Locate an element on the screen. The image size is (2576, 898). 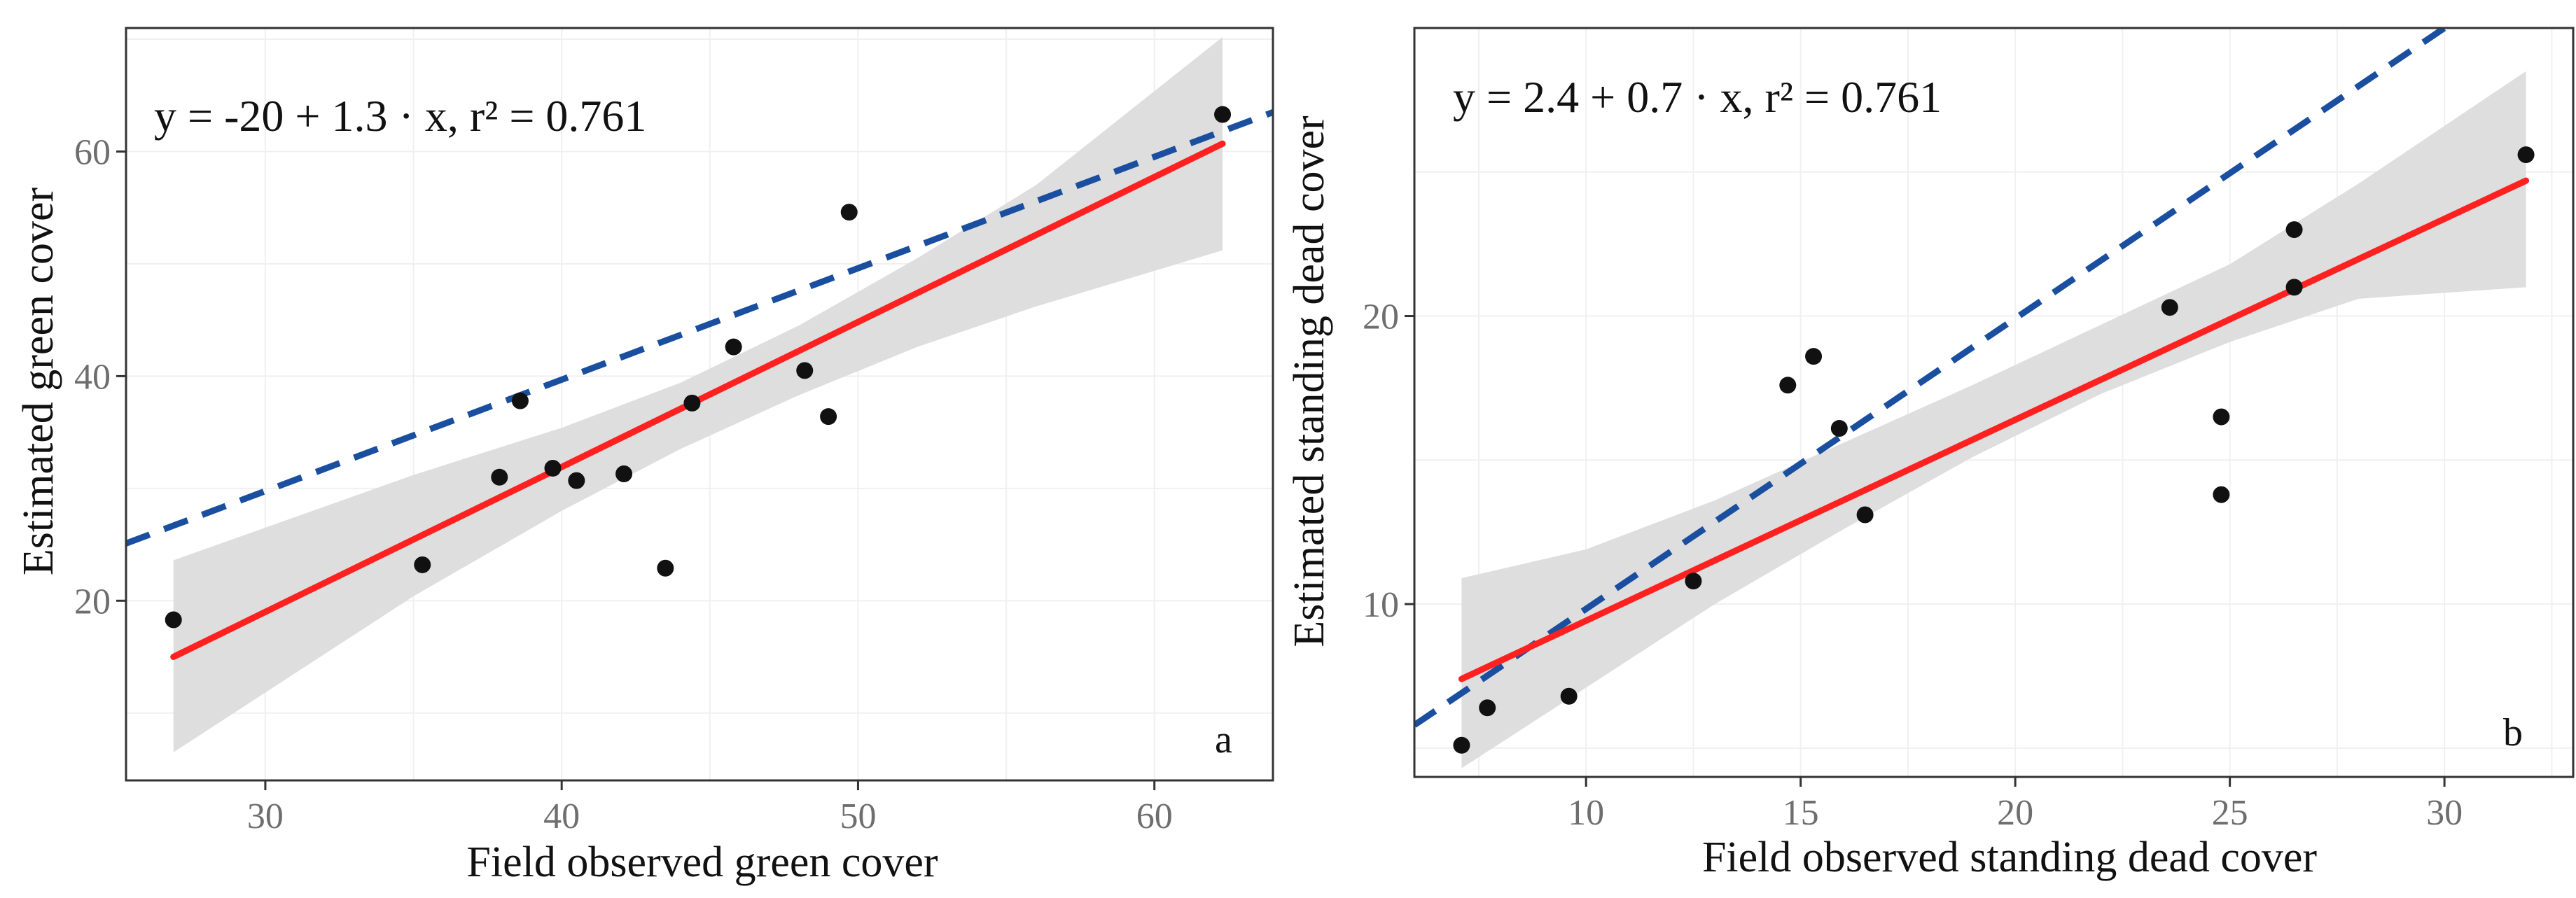
x-tick-label-a: 60 is located at coordinates (1154, 816).